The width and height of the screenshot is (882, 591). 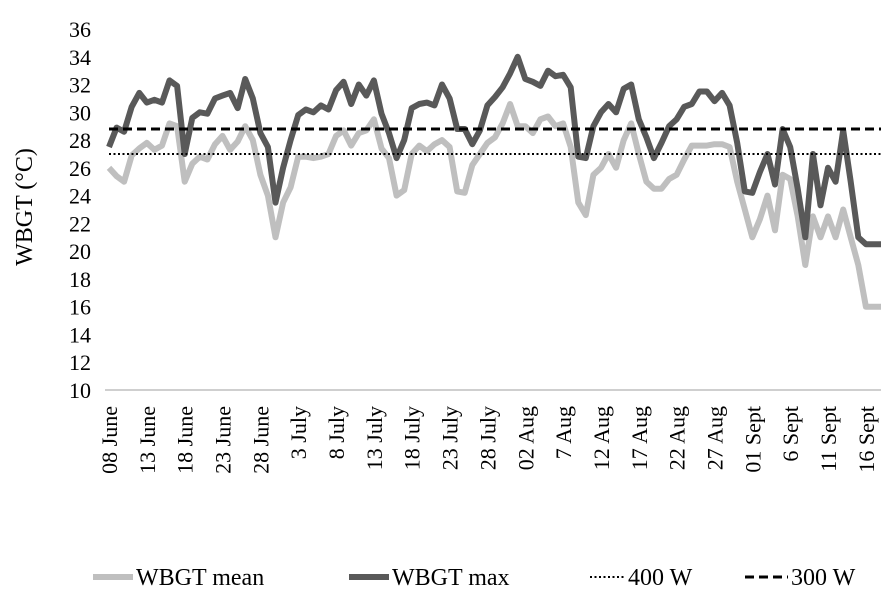 I want to click on x-tick-label: 23 July, so click(x=450, y=438).